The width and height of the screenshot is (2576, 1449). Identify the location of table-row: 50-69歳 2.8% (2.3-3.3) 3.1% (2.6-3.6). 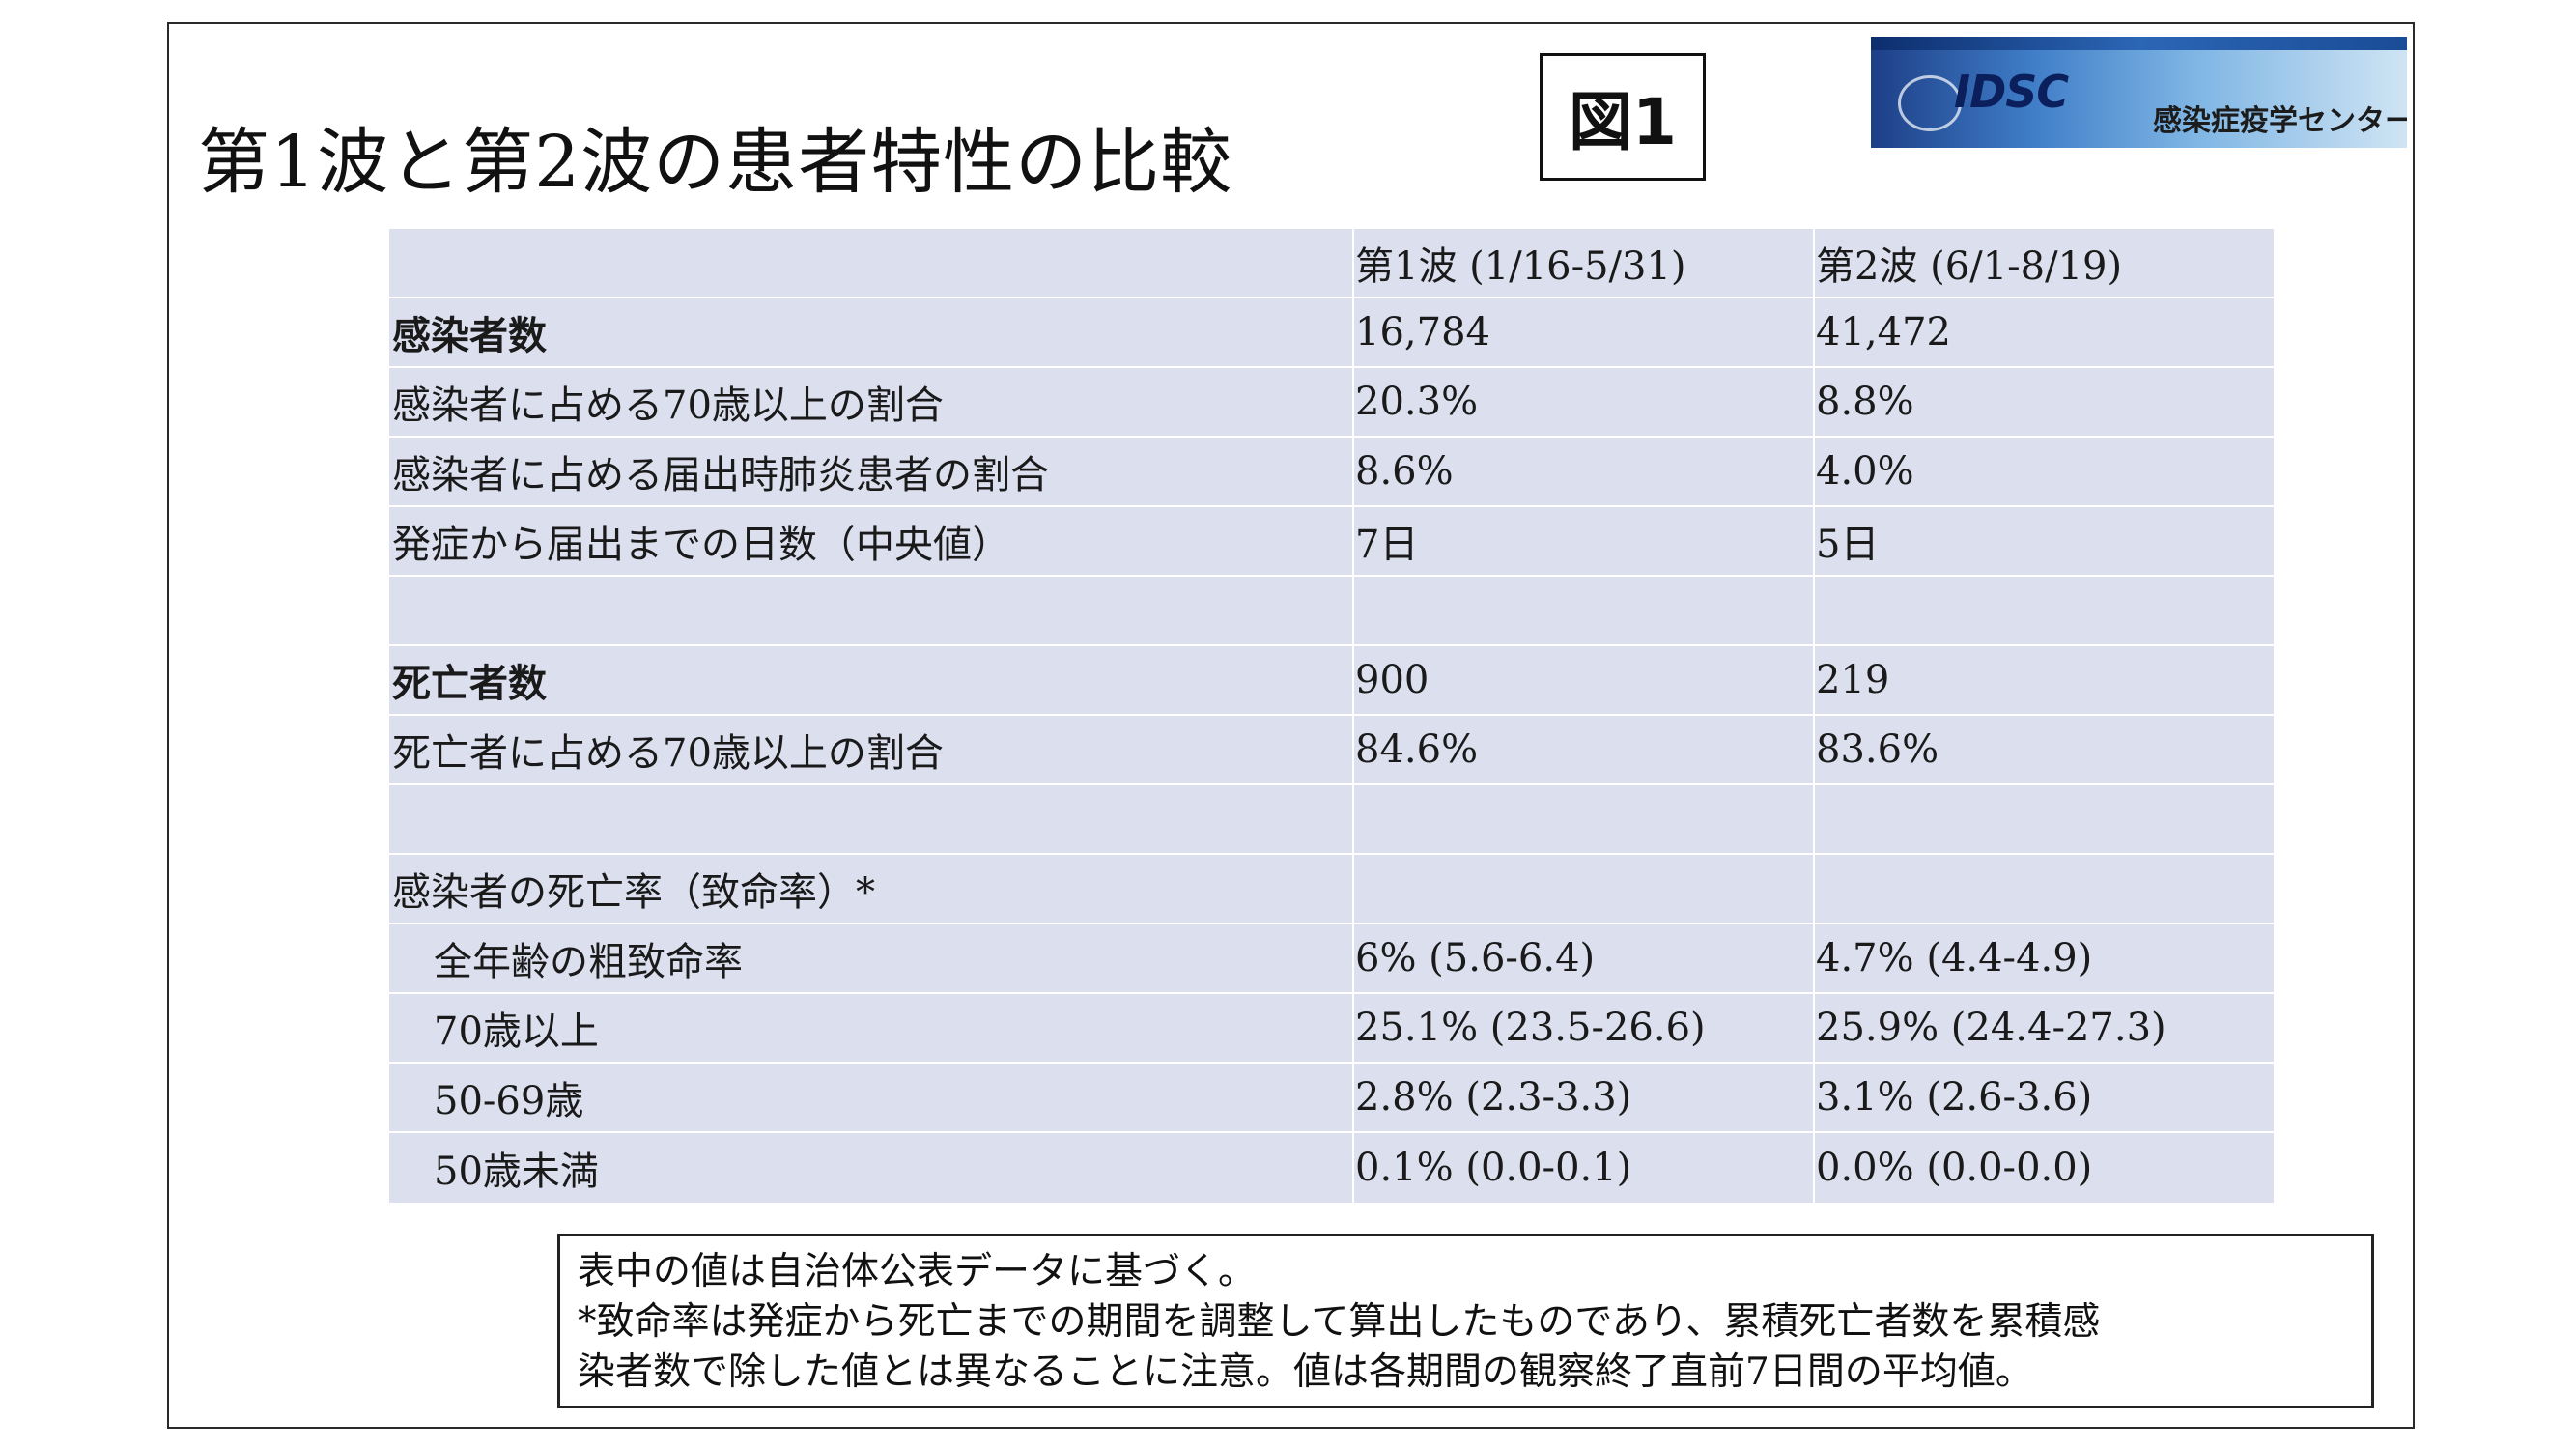
(1331, 1098).